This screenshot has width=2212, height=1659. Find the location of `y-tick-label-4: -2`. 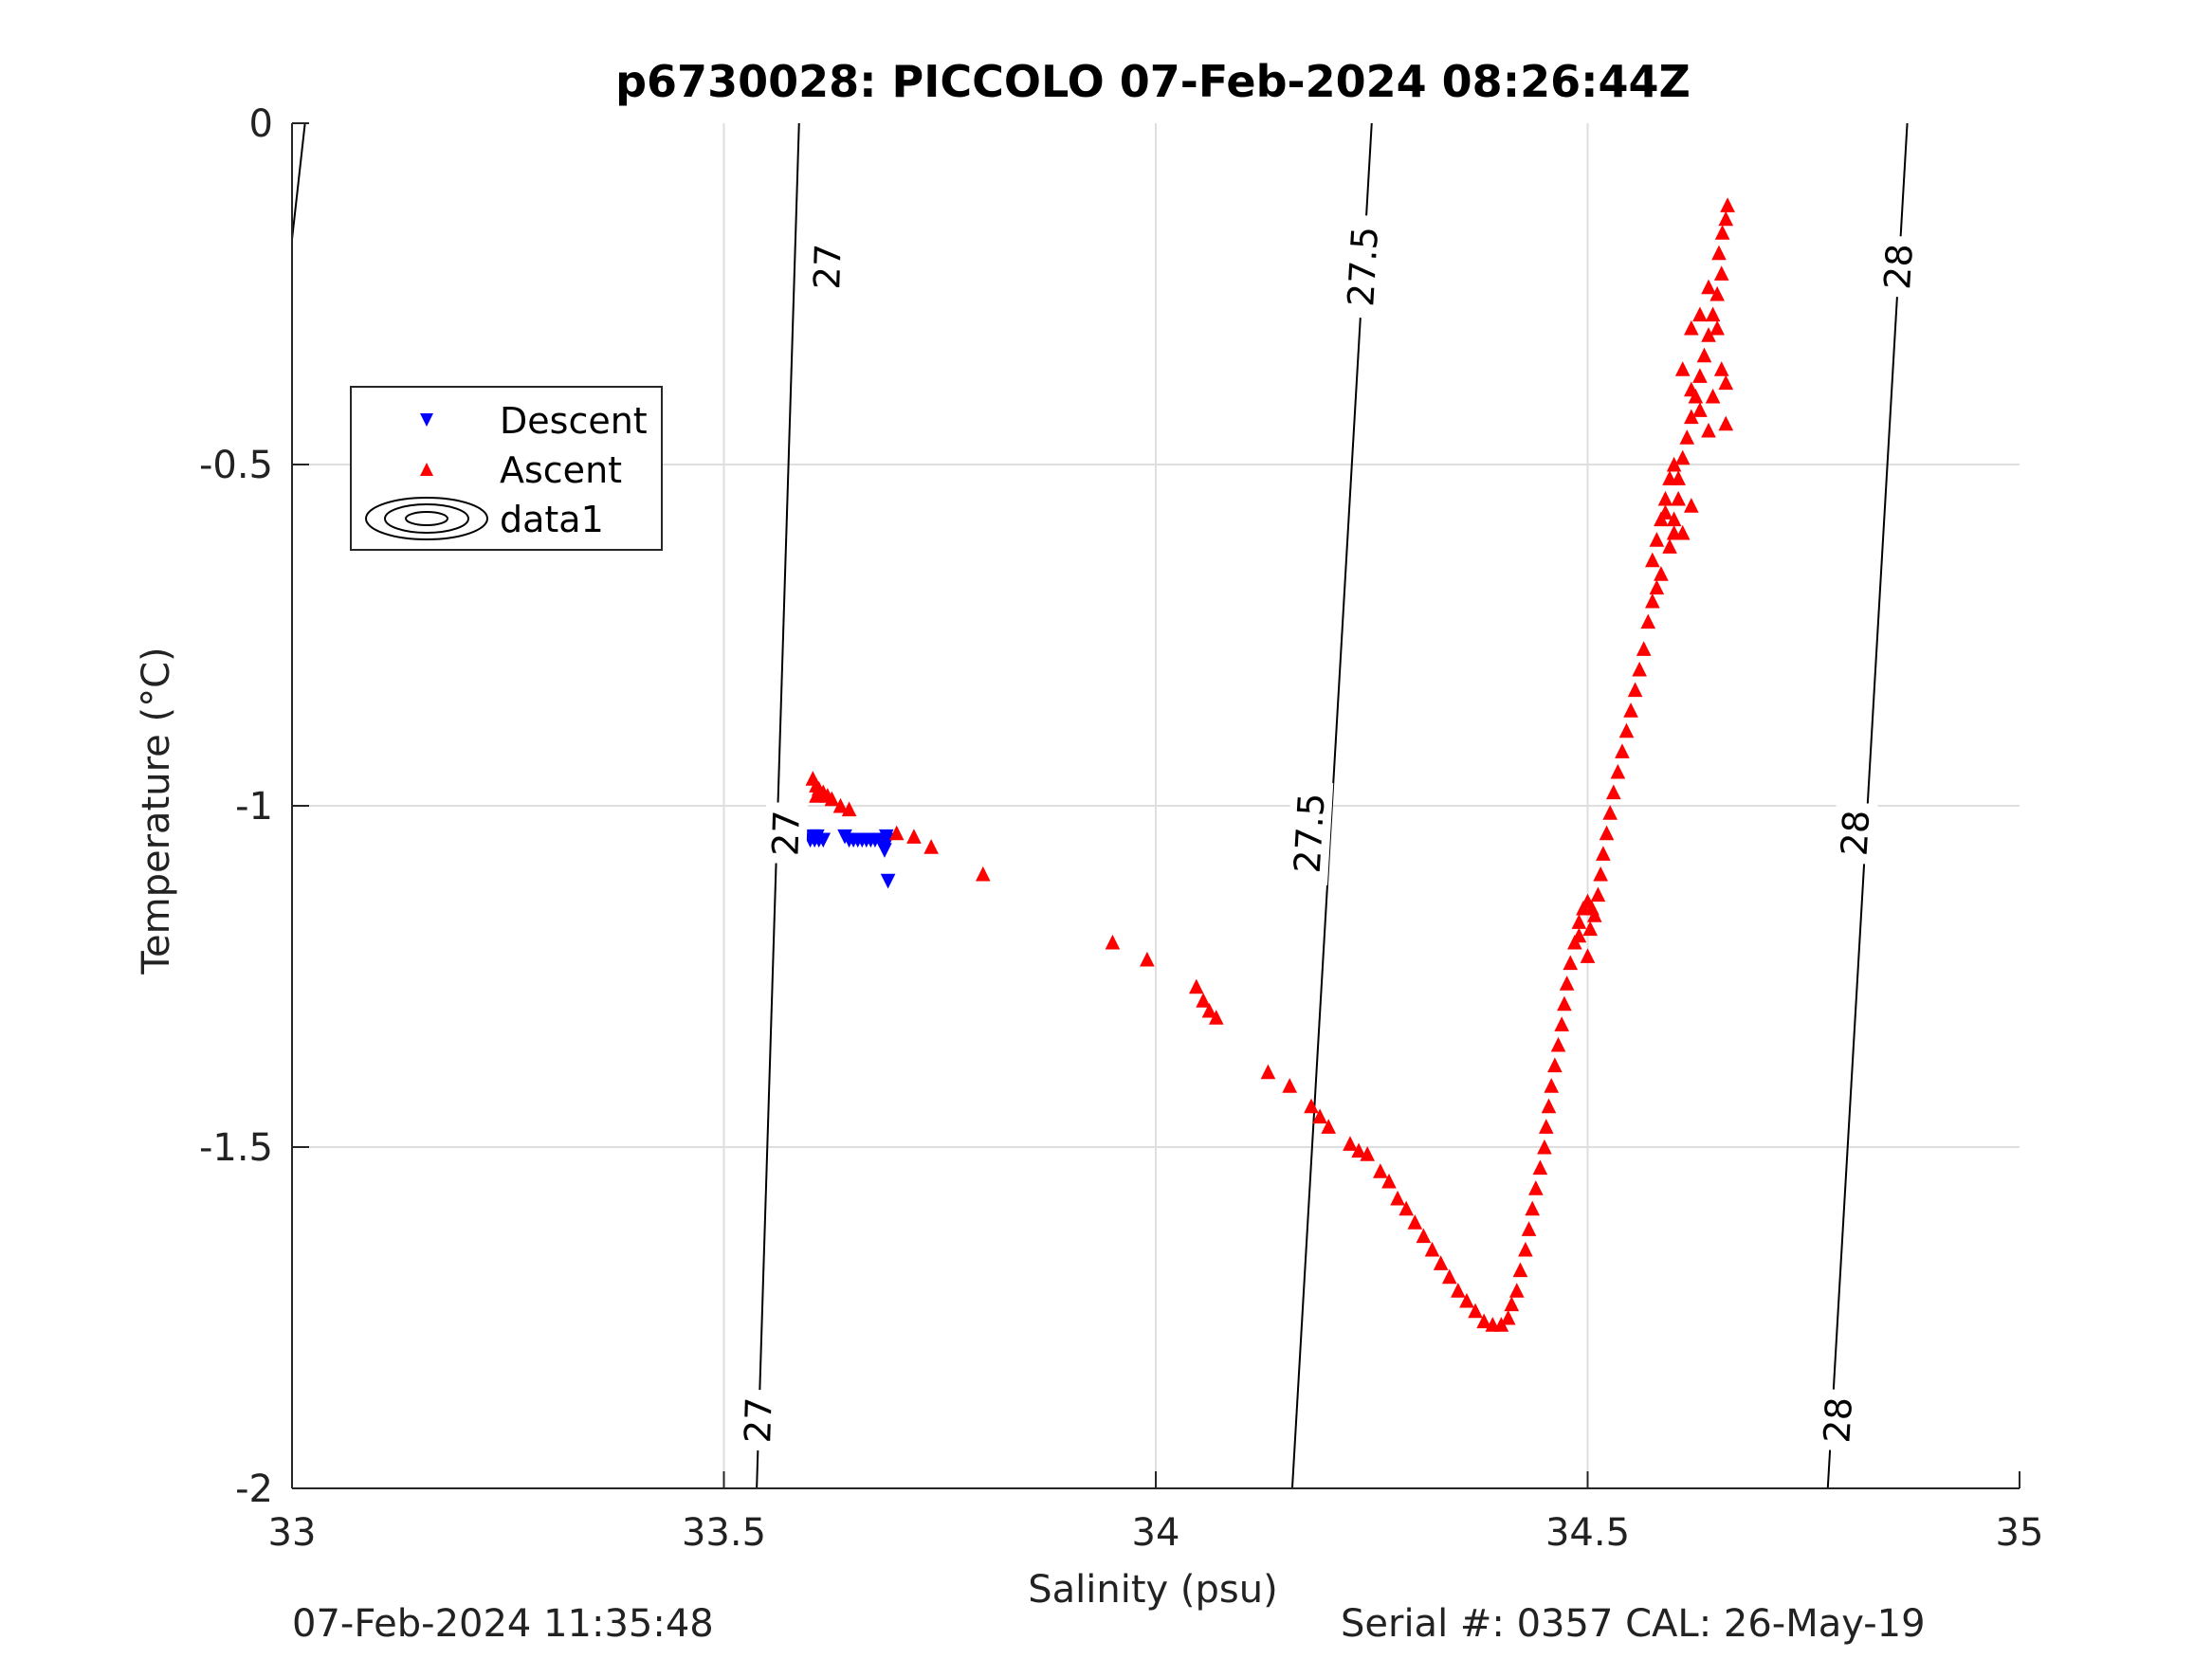

y-tick-label-4: -2 is located at coordinates (254, 1489).